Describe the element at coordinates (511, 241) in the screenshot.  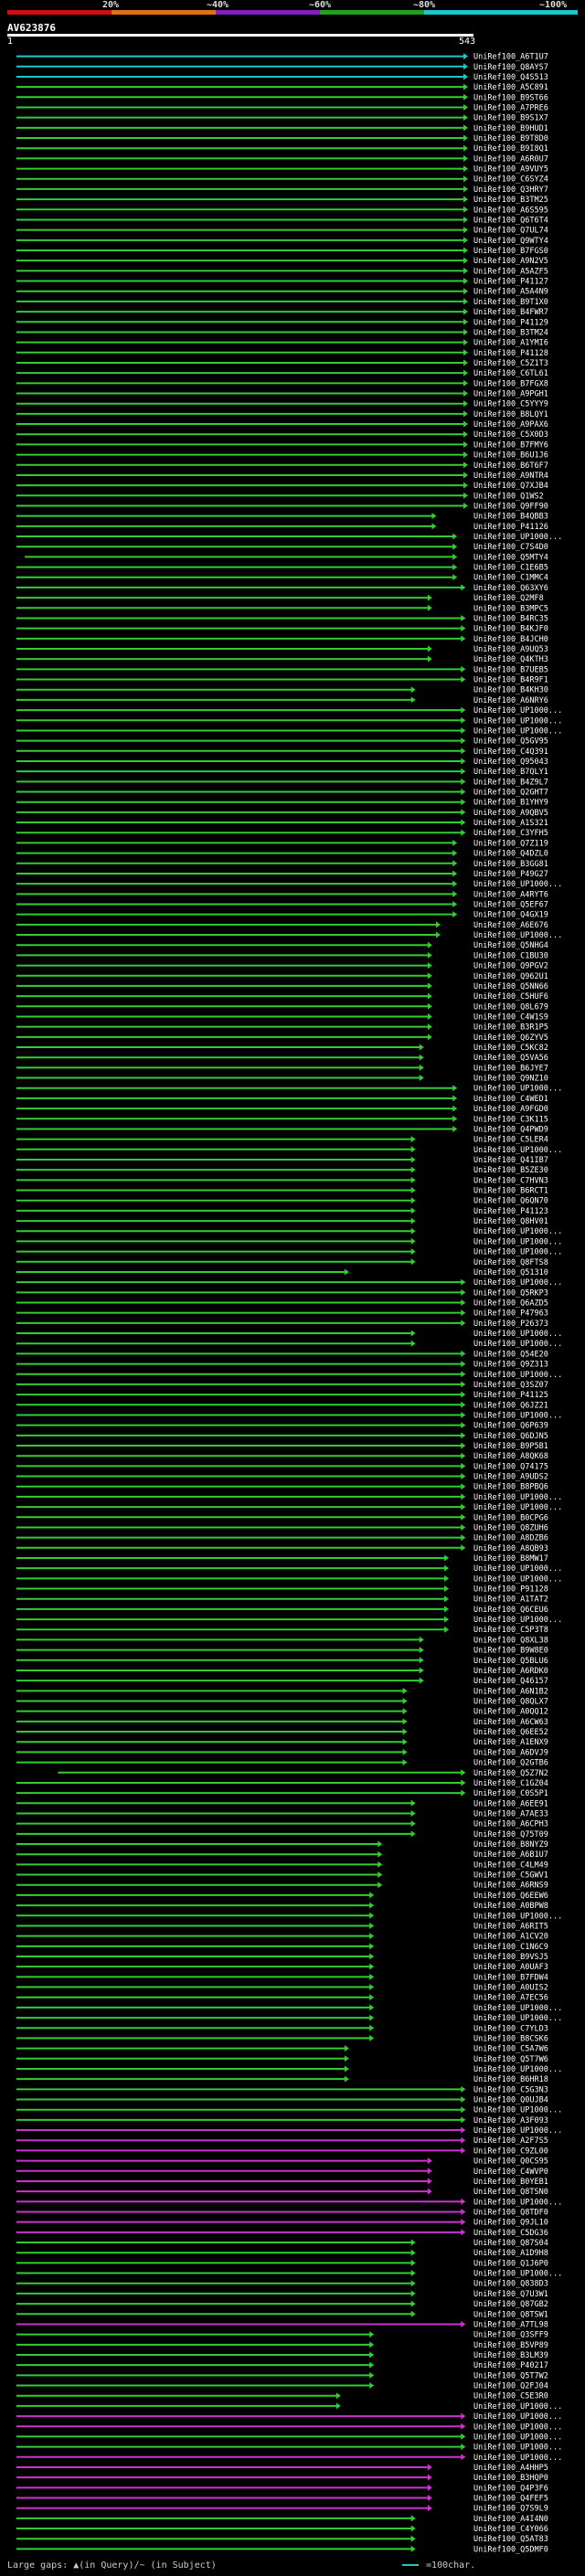
I see `hit-label: UniRef100_Q9WTY4` at that location.